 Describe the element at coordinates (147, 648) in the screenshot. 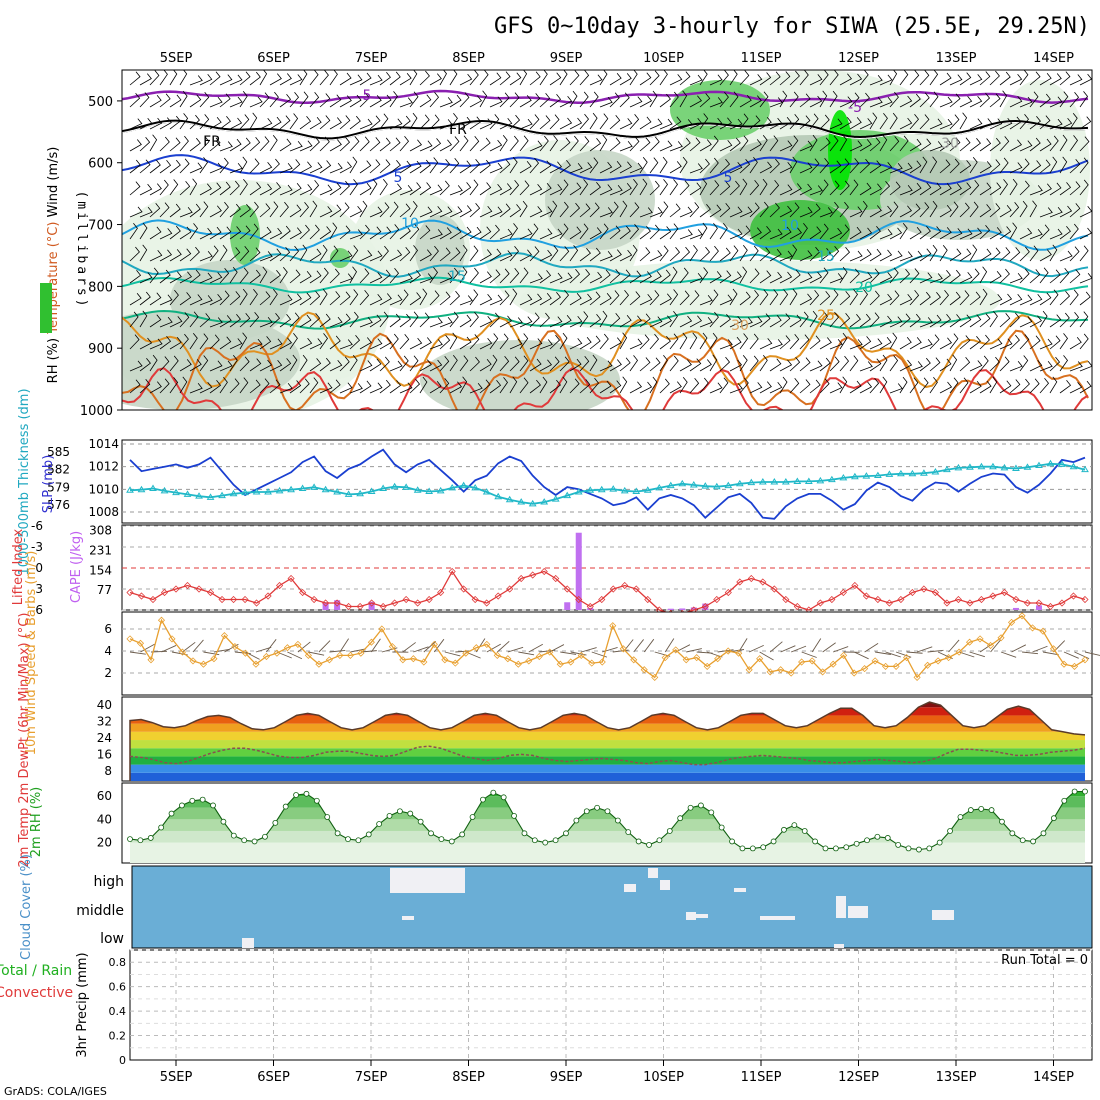

I see `wind10m-barb` at that location.